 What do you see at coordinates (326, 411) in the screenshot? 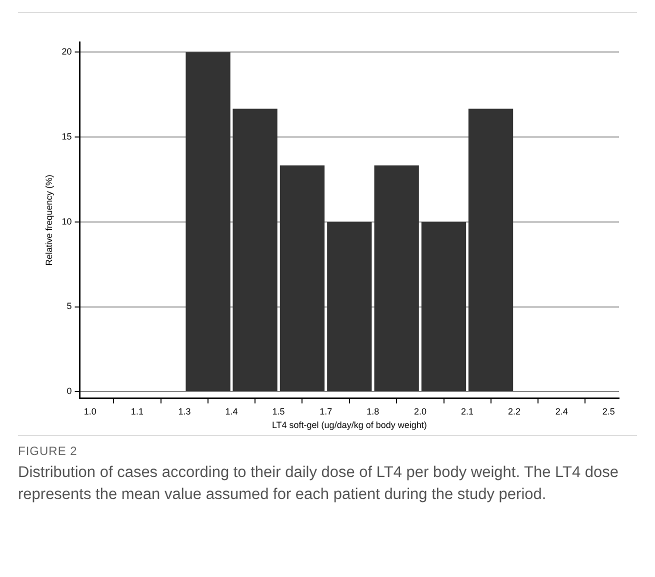
I see `x-tick-label: 1.7` at bounding box center [326, 411].